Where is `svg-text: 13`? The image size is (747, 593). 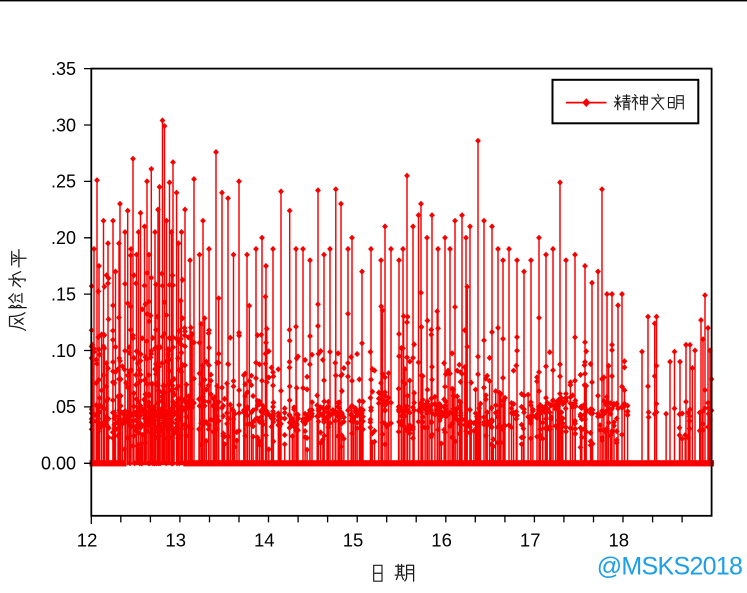
svg-text: 13 is located at coordinates (175, 540).